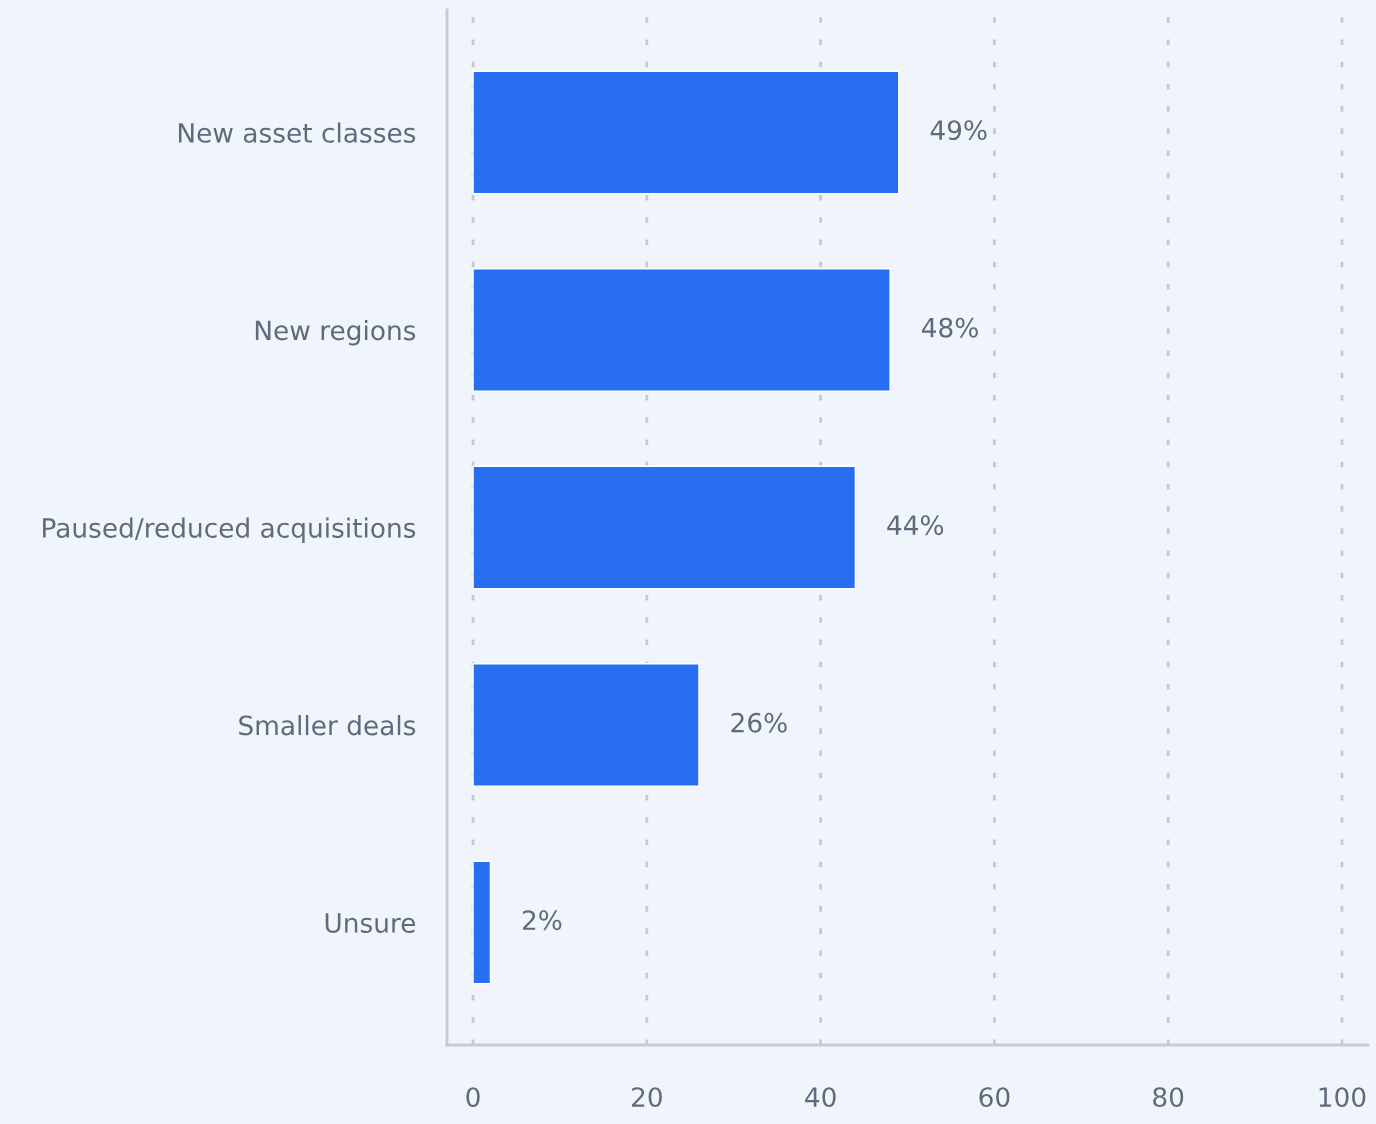 This screenshot has height=1124, width=1376. I want to click on data-label: 49%, so click(958, 130).